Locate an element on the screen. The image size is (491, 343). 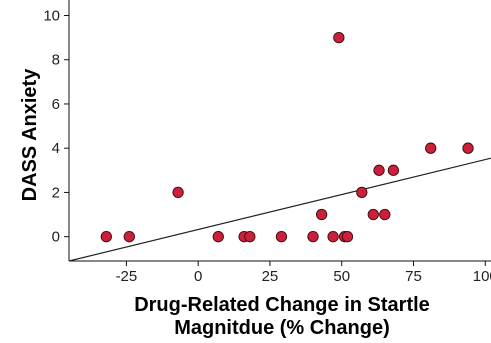
y-tick-label: 6 is located at coordinates (56, 104).